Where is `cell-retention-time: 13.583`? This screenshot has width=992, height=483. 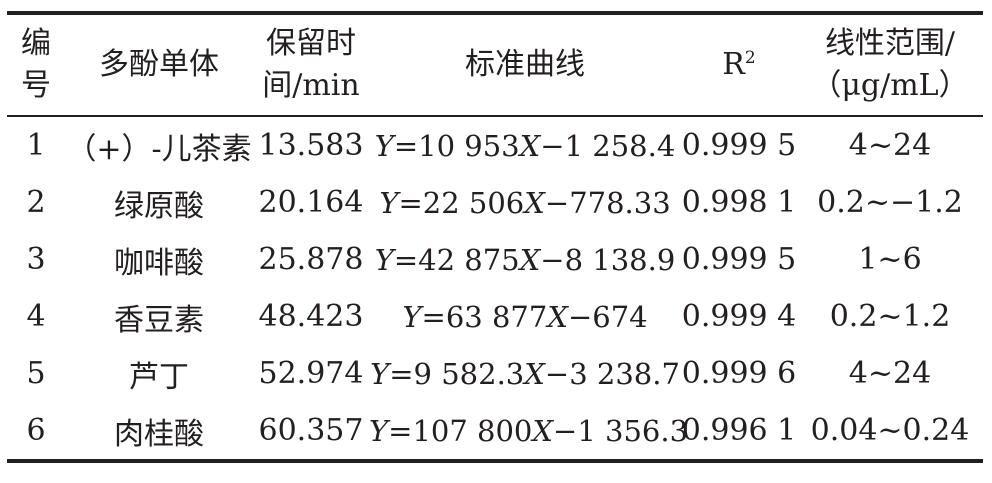
cell-retention-time: 13.583 is located at coordinates (311, 145).